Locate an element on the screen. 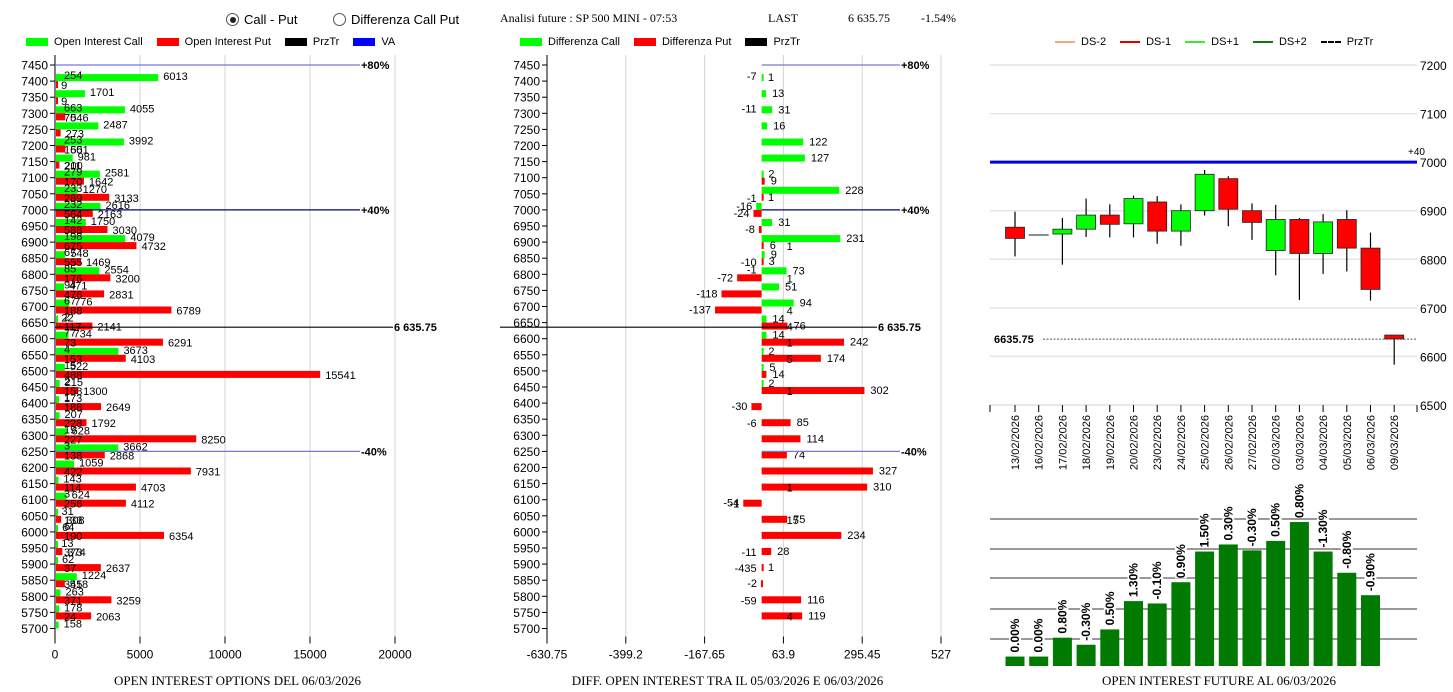 This screenshot has width=1453, height=692. put-diff-bar-label: 1 is located at coordinates (771, 568).